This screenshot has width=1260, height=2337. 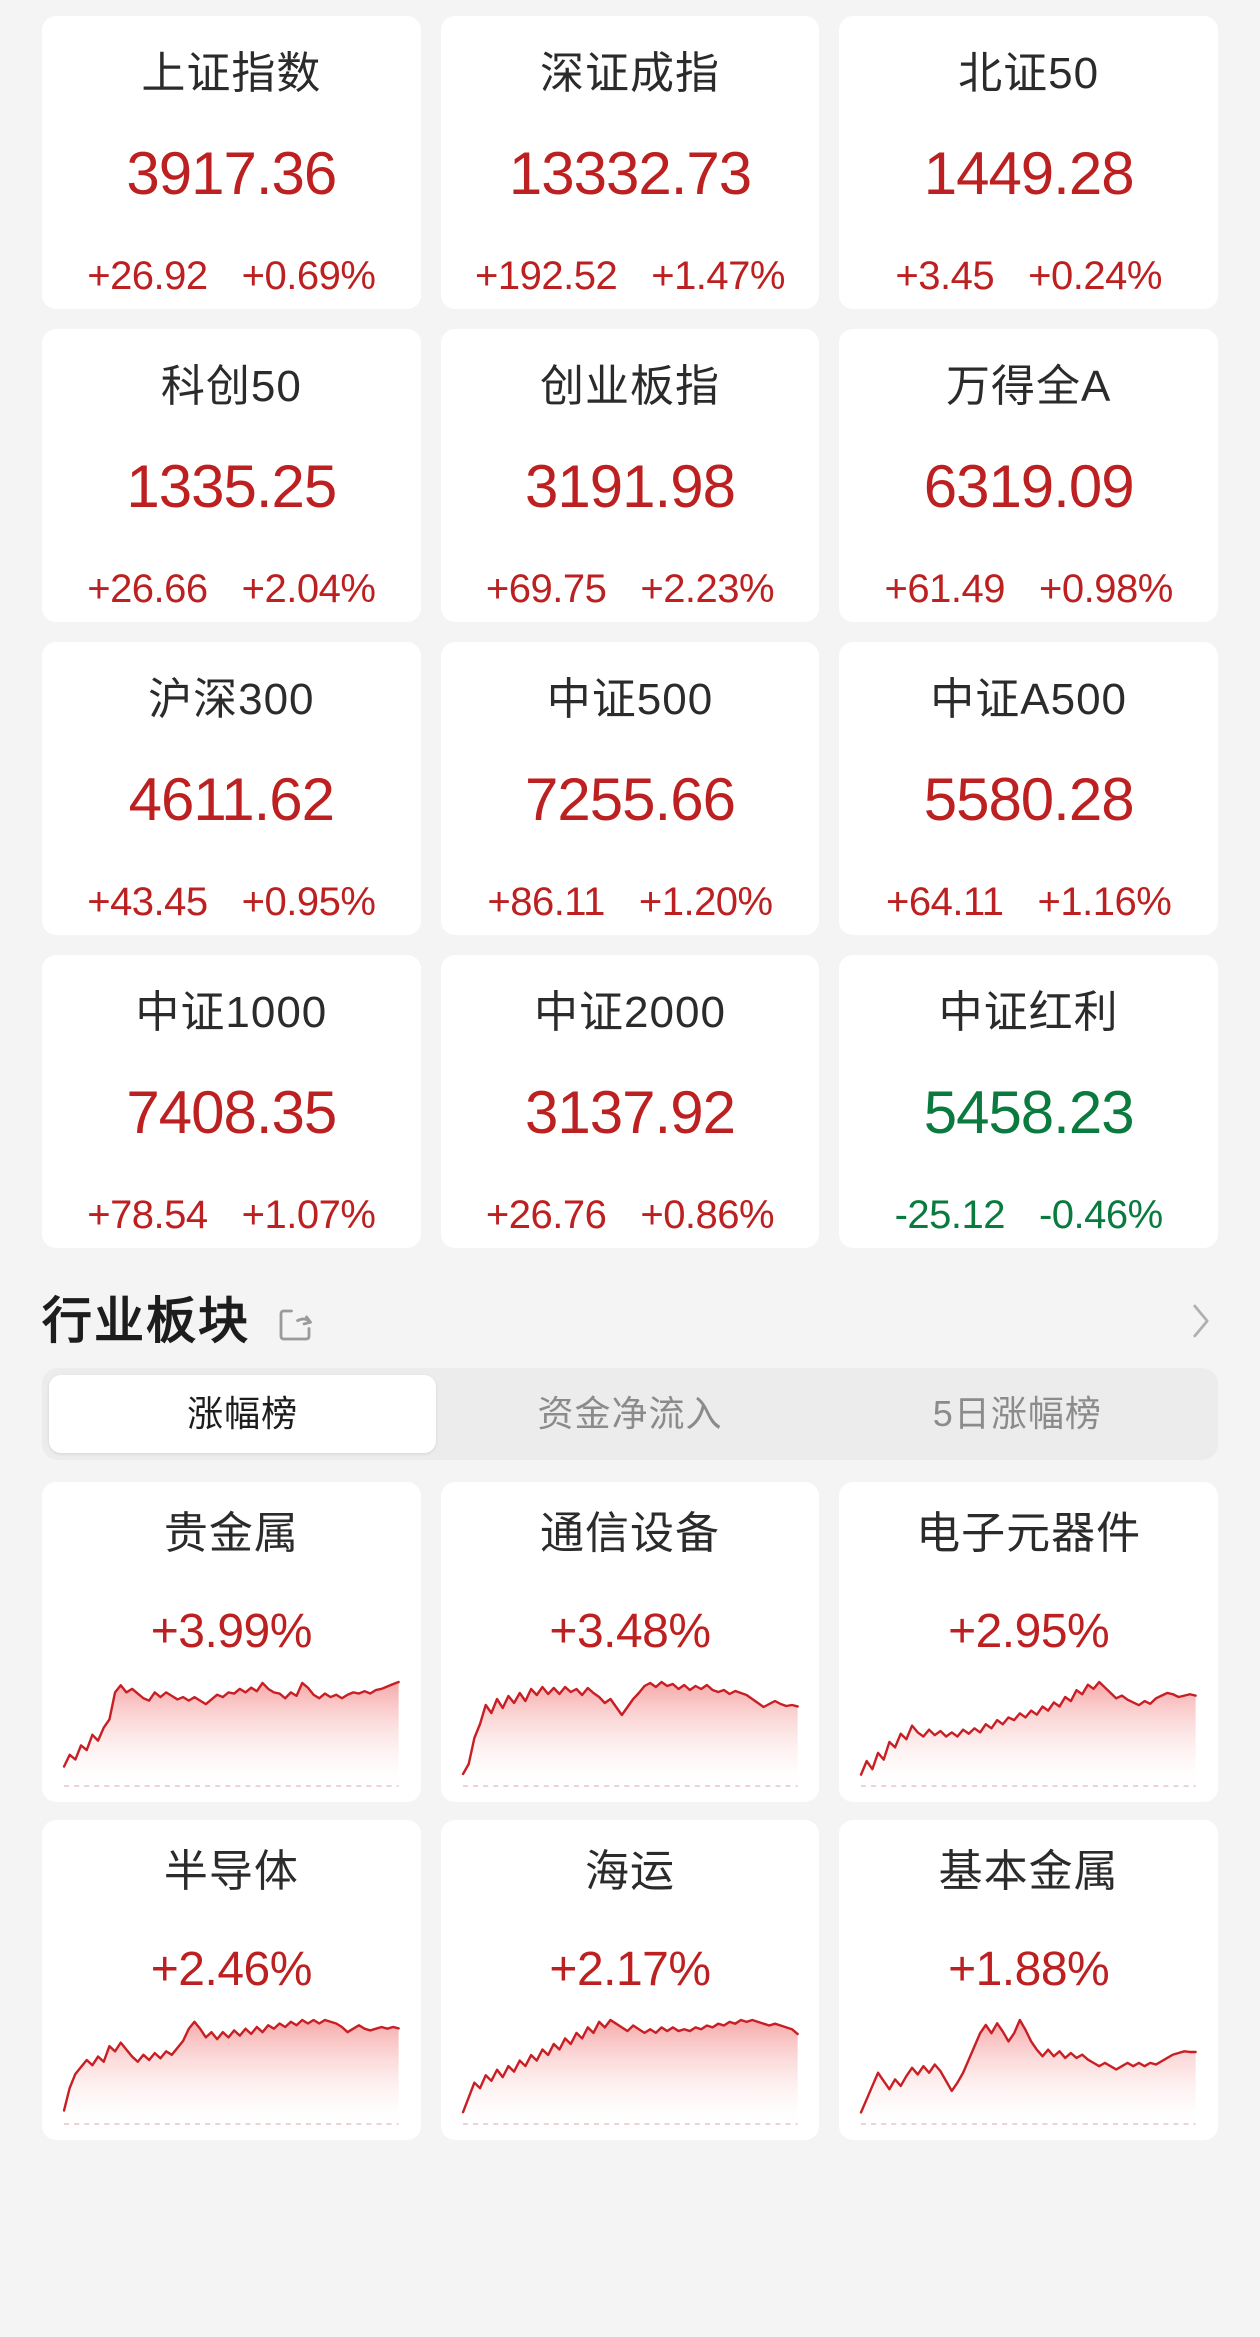 What do you see at coordinates (950, 1215) in the screenshot?
I see `index-change-absolute: -25.12` at bounding box center [950, 1215].